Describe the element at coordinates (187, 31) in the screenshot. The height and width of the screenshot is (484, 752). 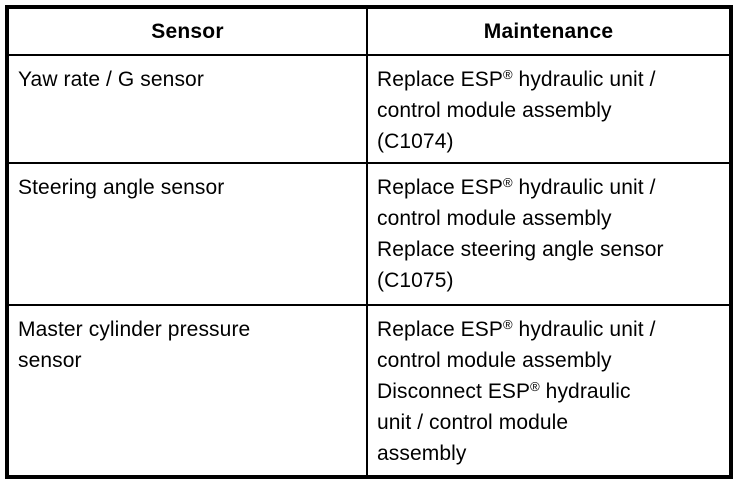
I see `column-header-sensor: Sensor` at that location.